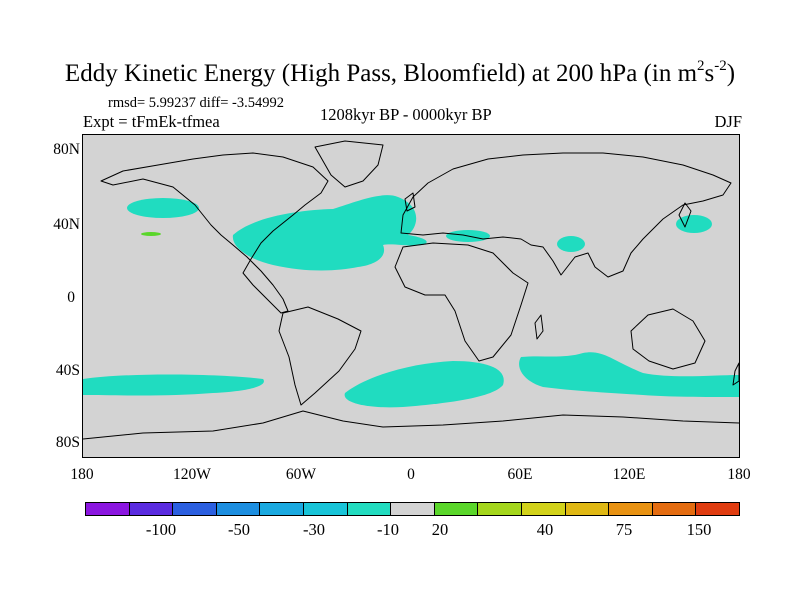 This screenshot has width=800, height=600. I want to click on lon-label-60w: 60W, so click(301, 474).